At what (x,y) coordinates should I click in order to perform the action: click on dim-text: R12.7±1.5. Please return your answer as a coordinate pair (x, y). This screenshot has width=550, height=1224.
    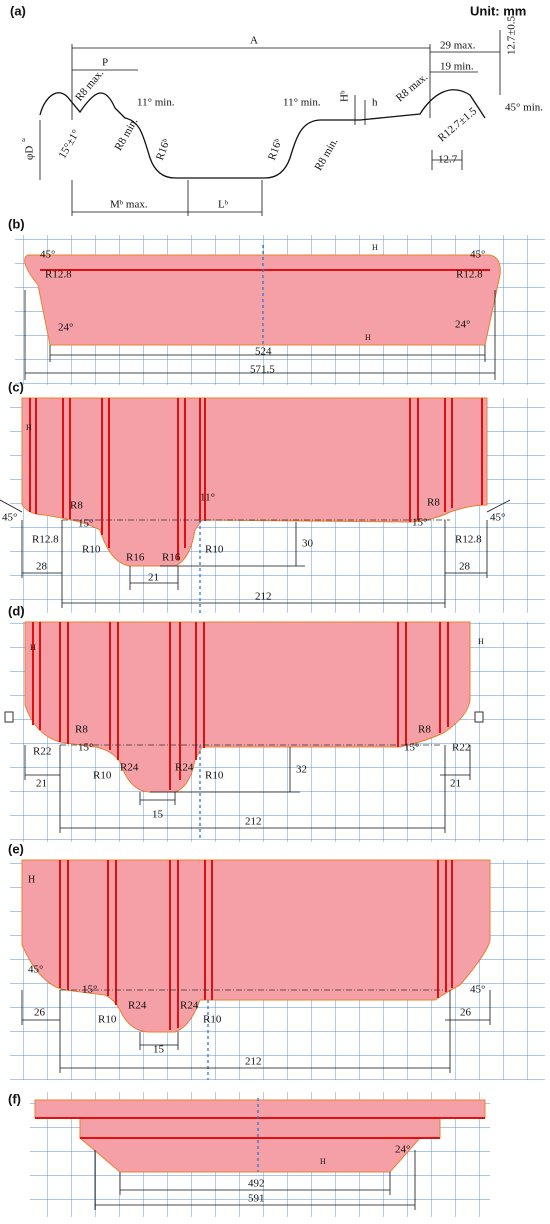
    Looking at the image, I should click on (458, 124).